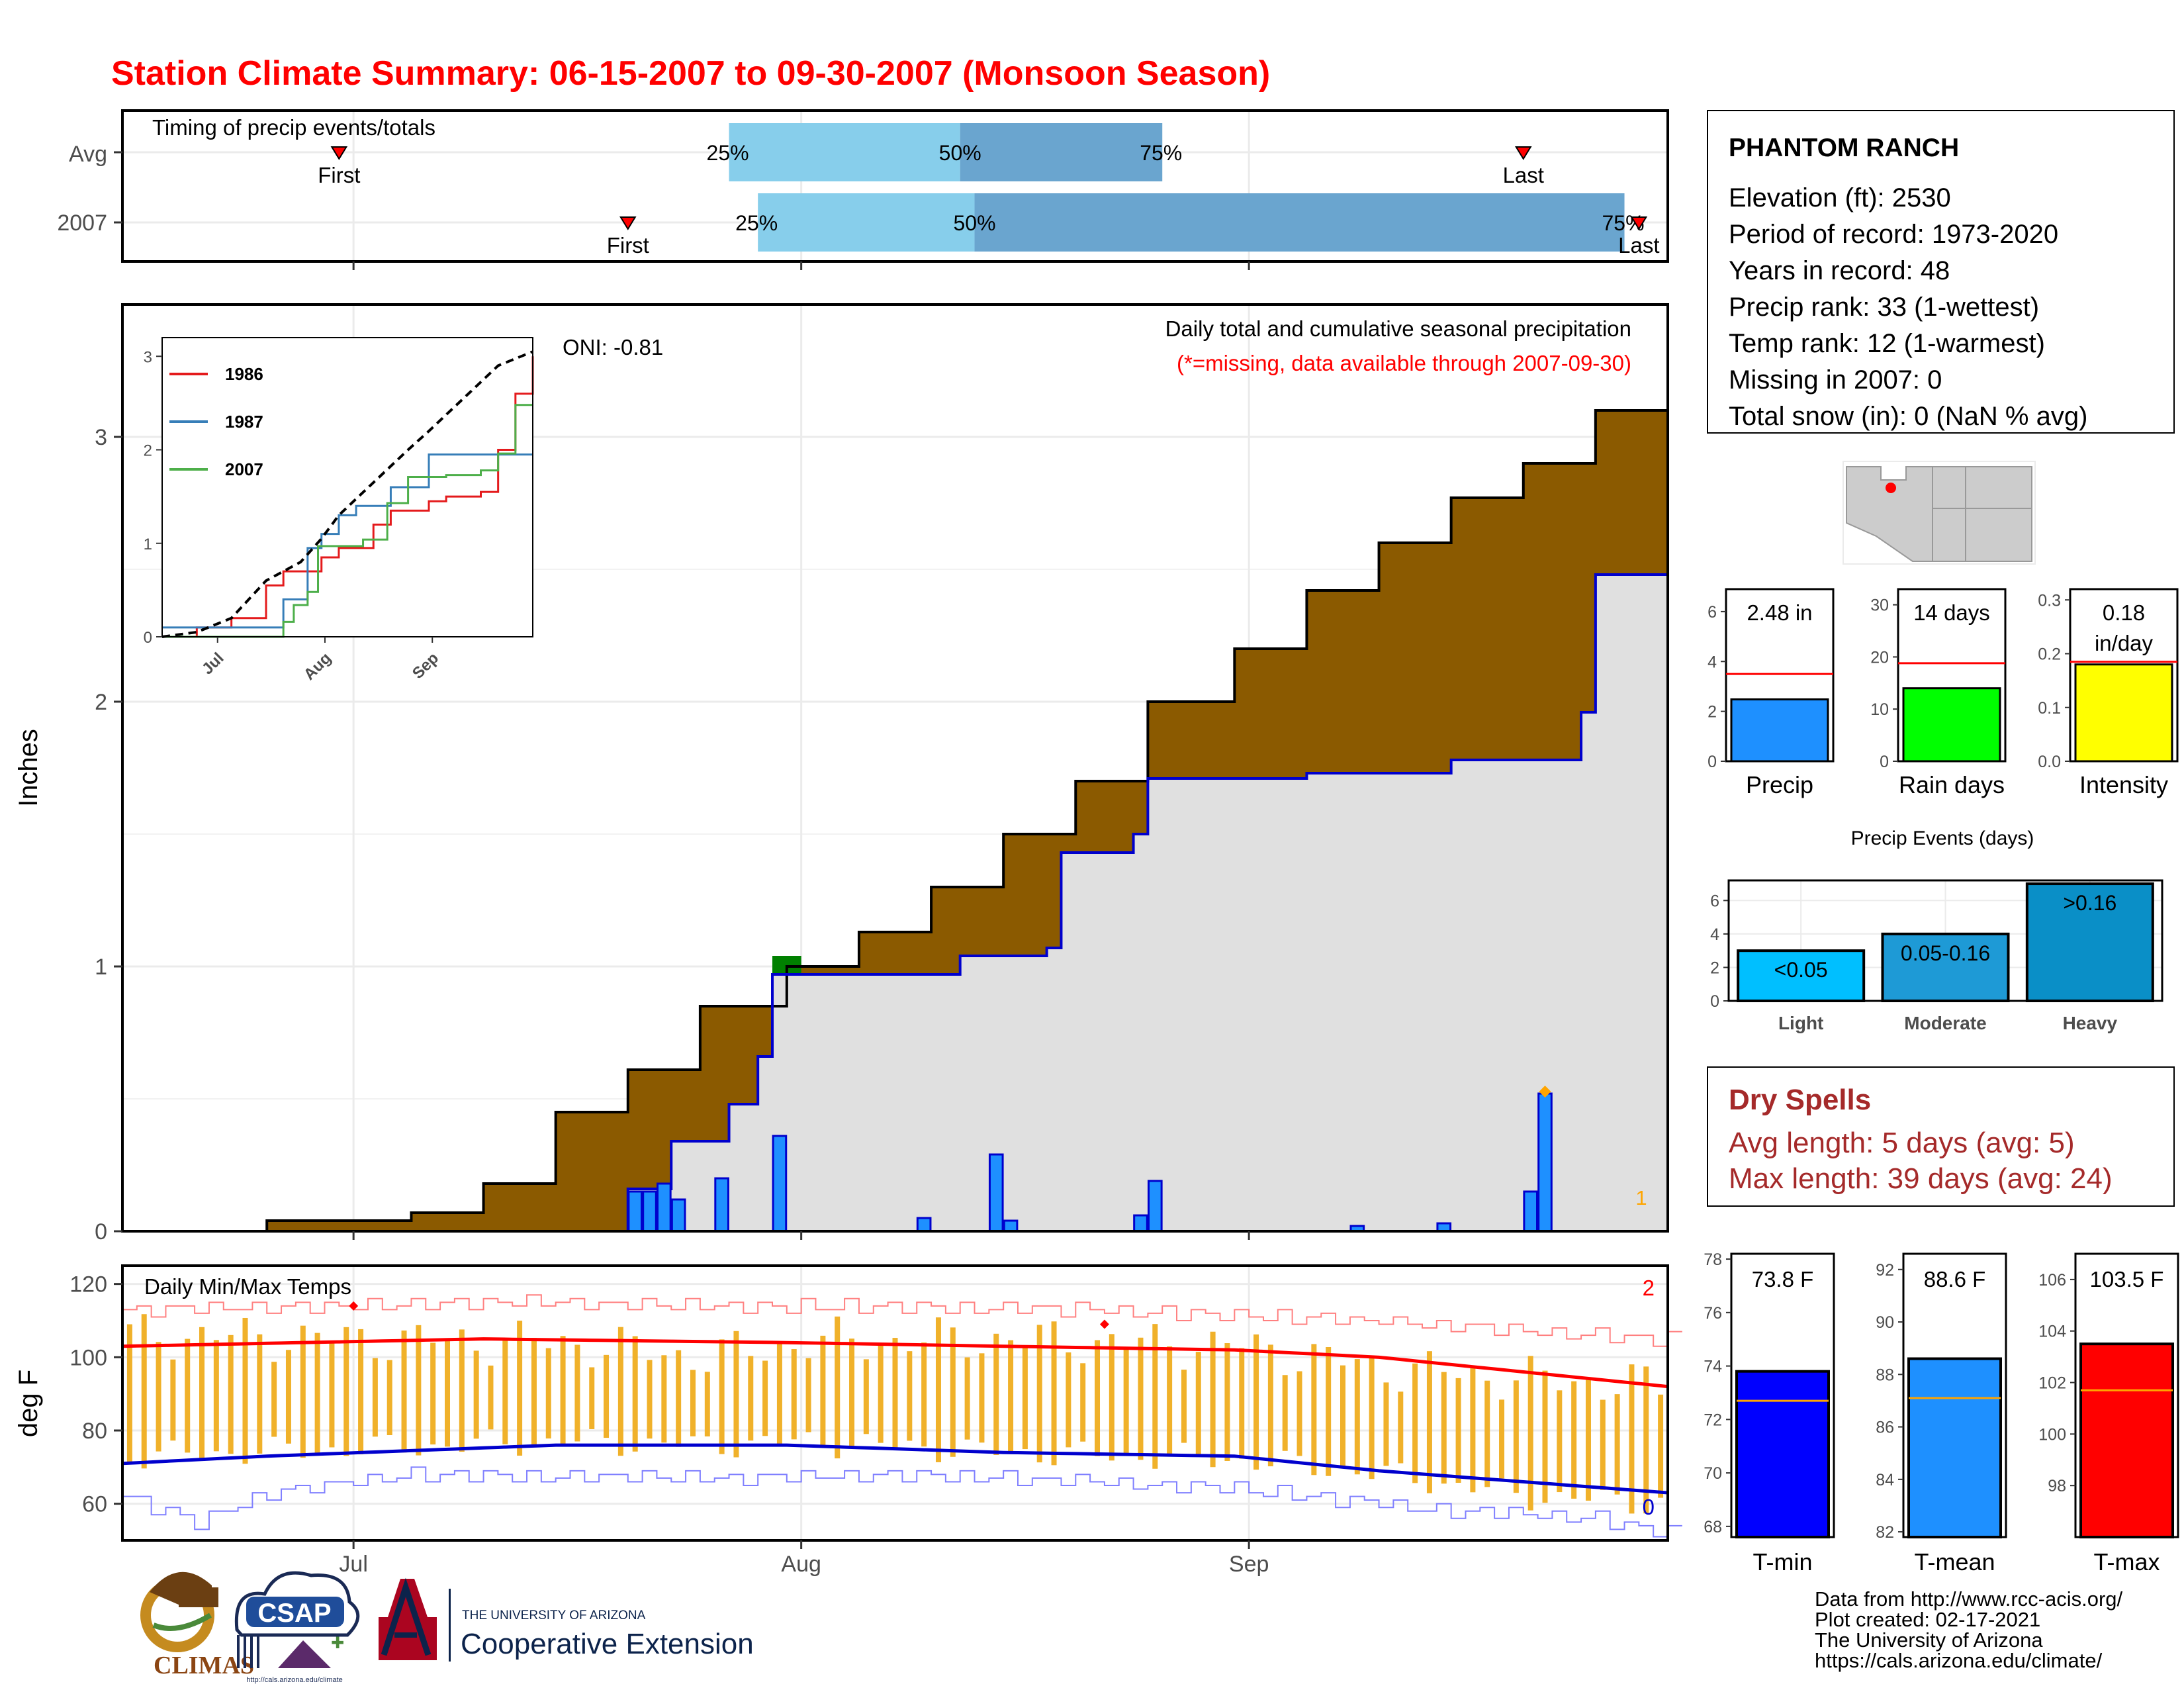  What do you see at coordinates (2049, 654) in the screenshot?
I see `stat-chart-y-tick-label: 0.2` at bounding box center [2049, 654].